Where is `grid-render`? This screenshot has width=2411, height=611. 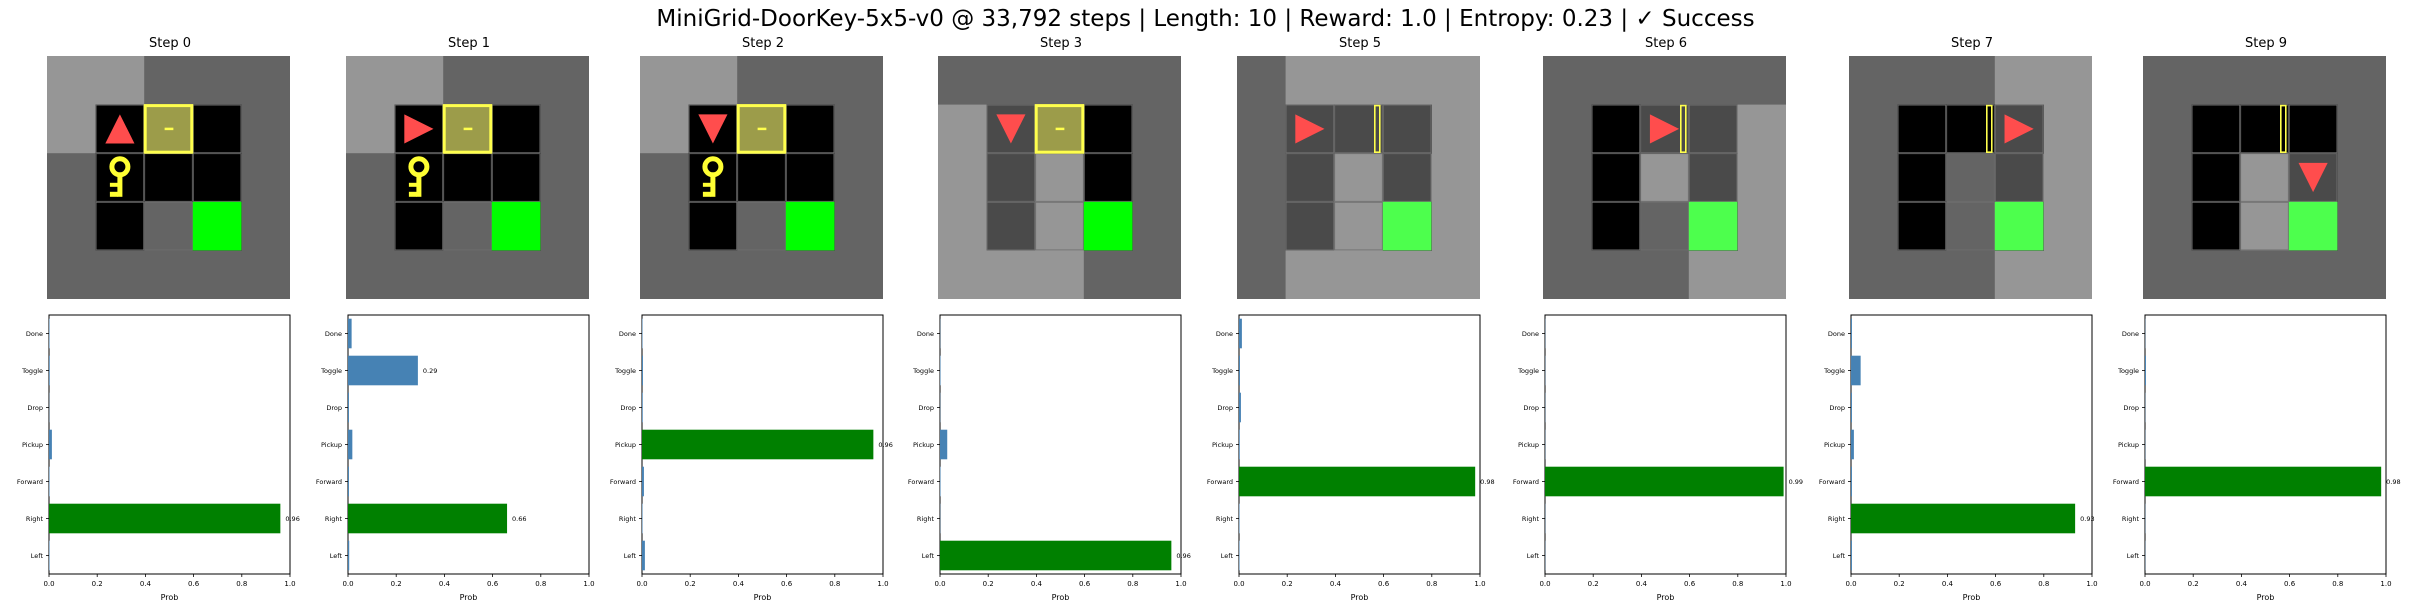
grid-render is located at coordinates (761, 177).